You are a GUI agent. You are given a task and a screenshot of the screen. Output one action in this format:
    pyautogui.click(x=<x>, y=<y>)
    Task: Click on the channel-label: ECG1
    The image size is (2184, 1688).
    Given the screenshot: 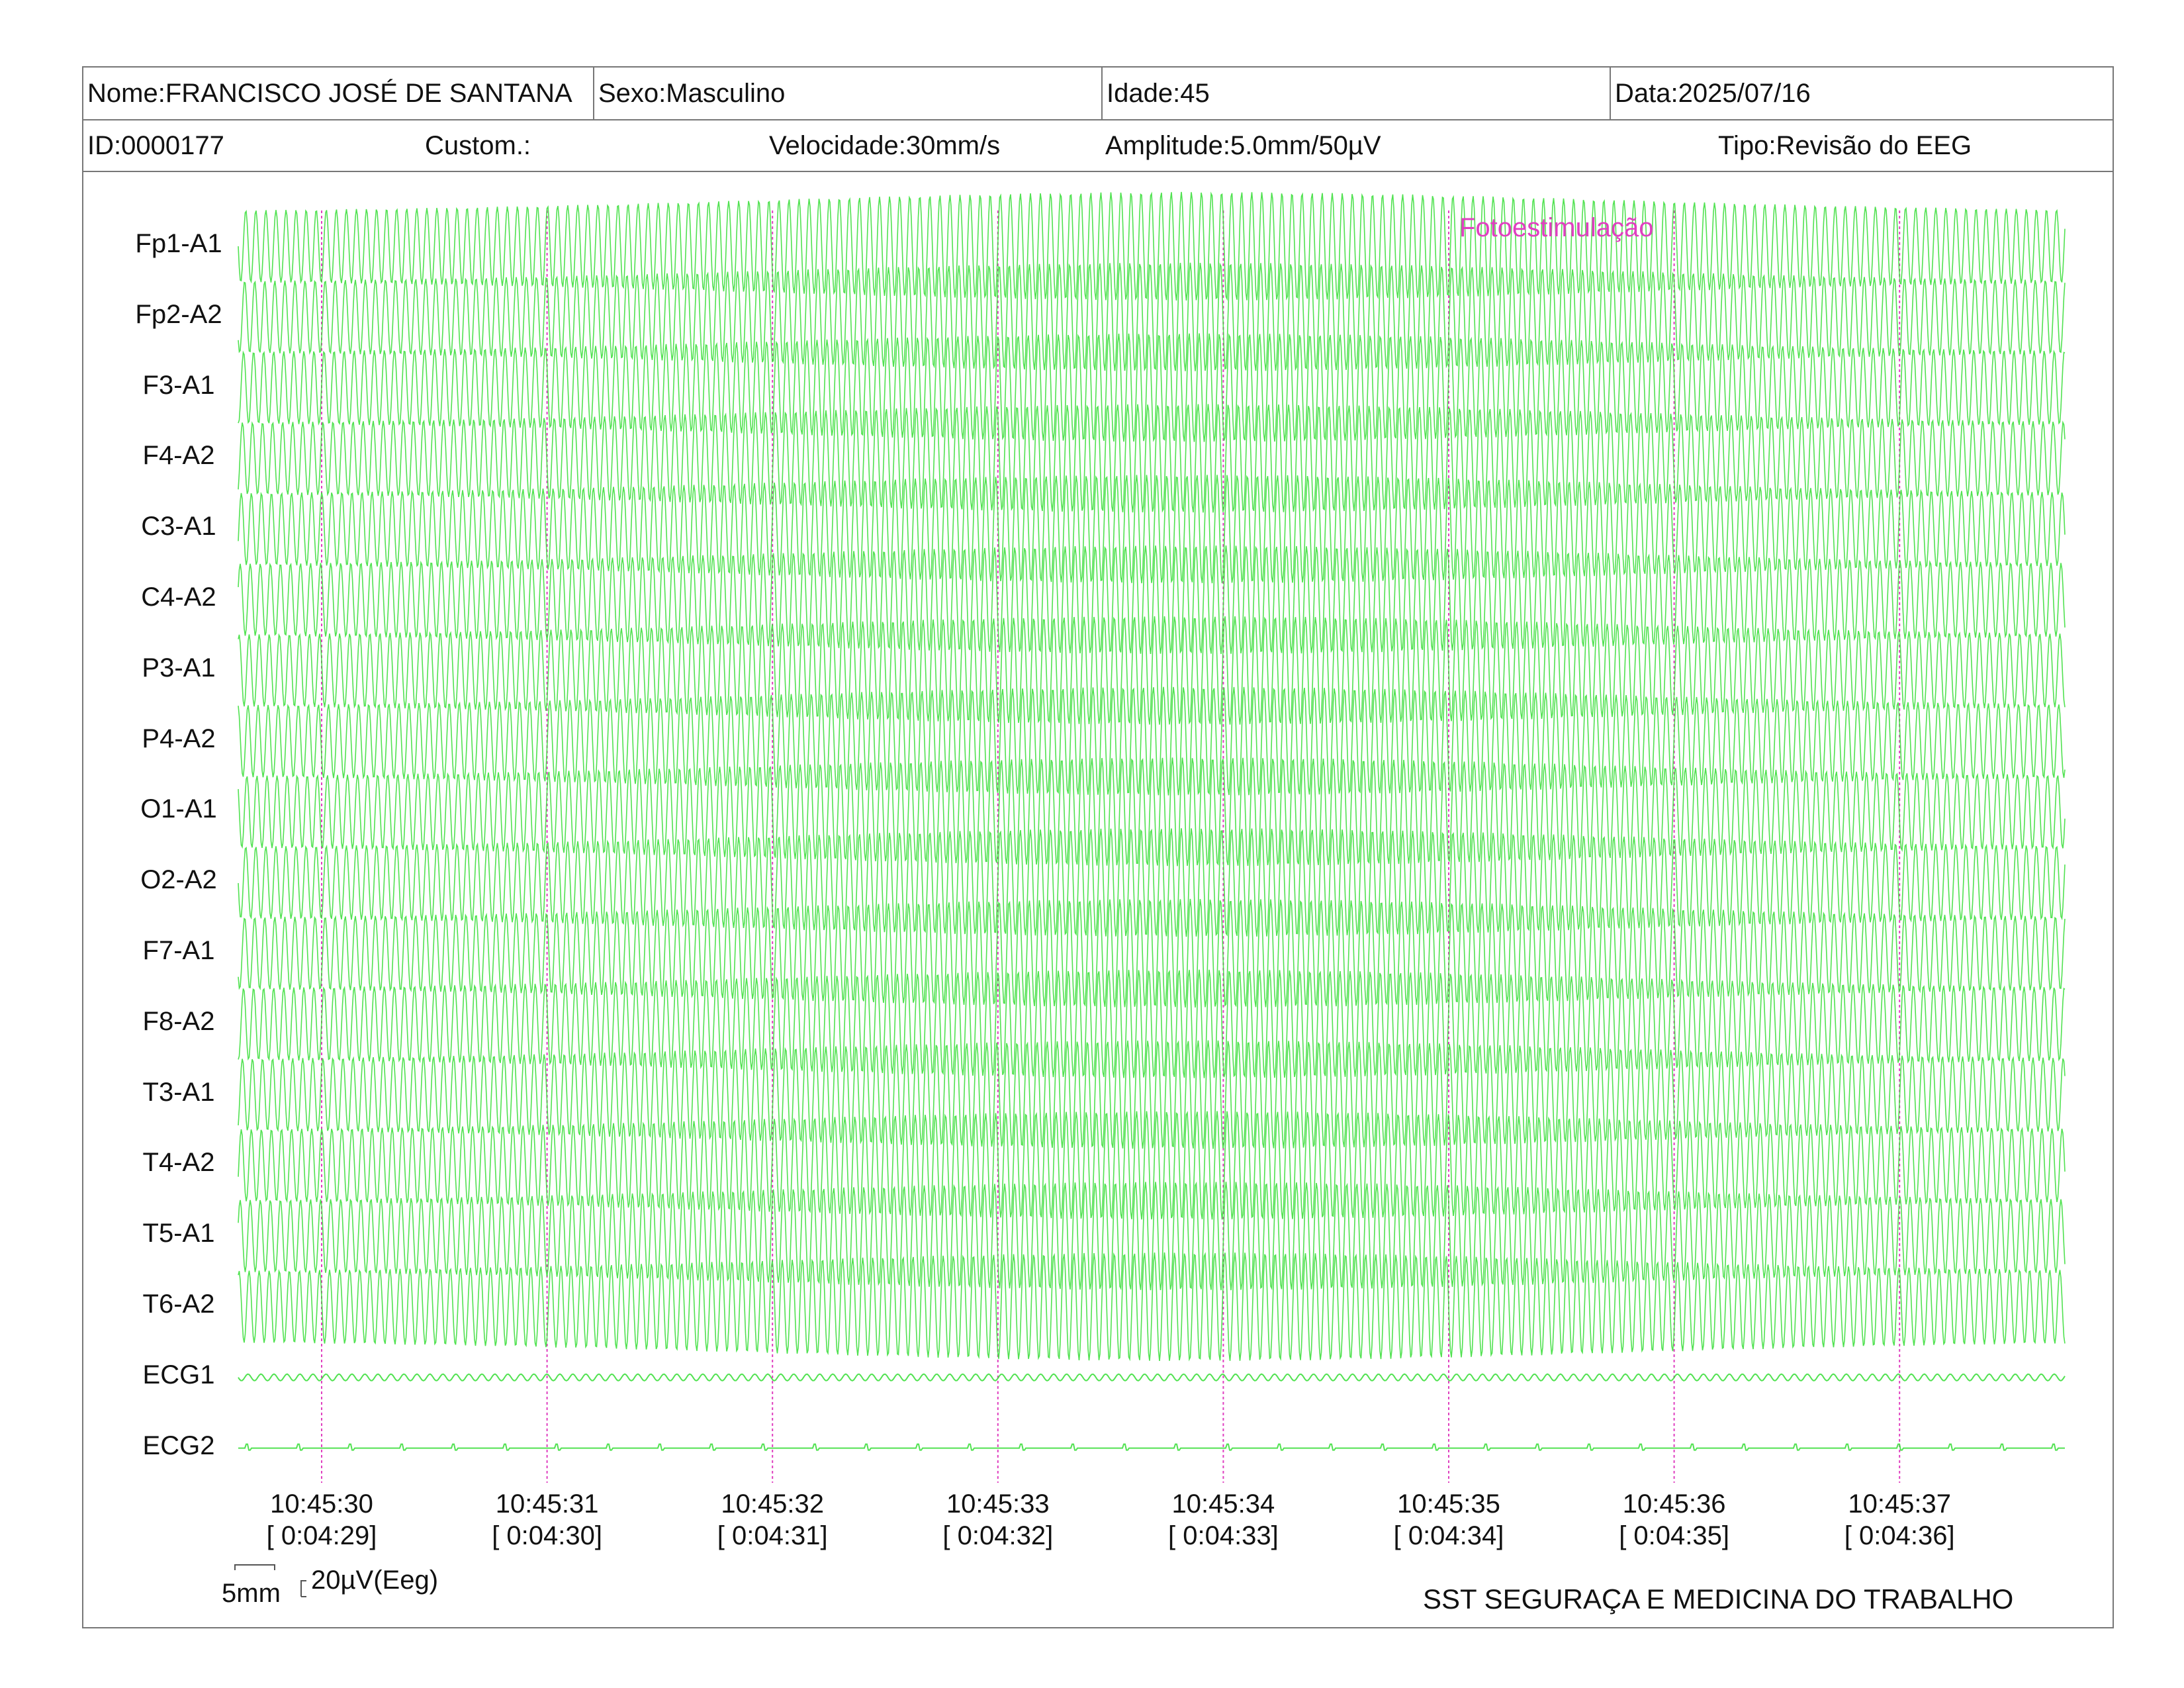 What is the action you would take?
    pyautogui.click(x=178, y=1374)
    